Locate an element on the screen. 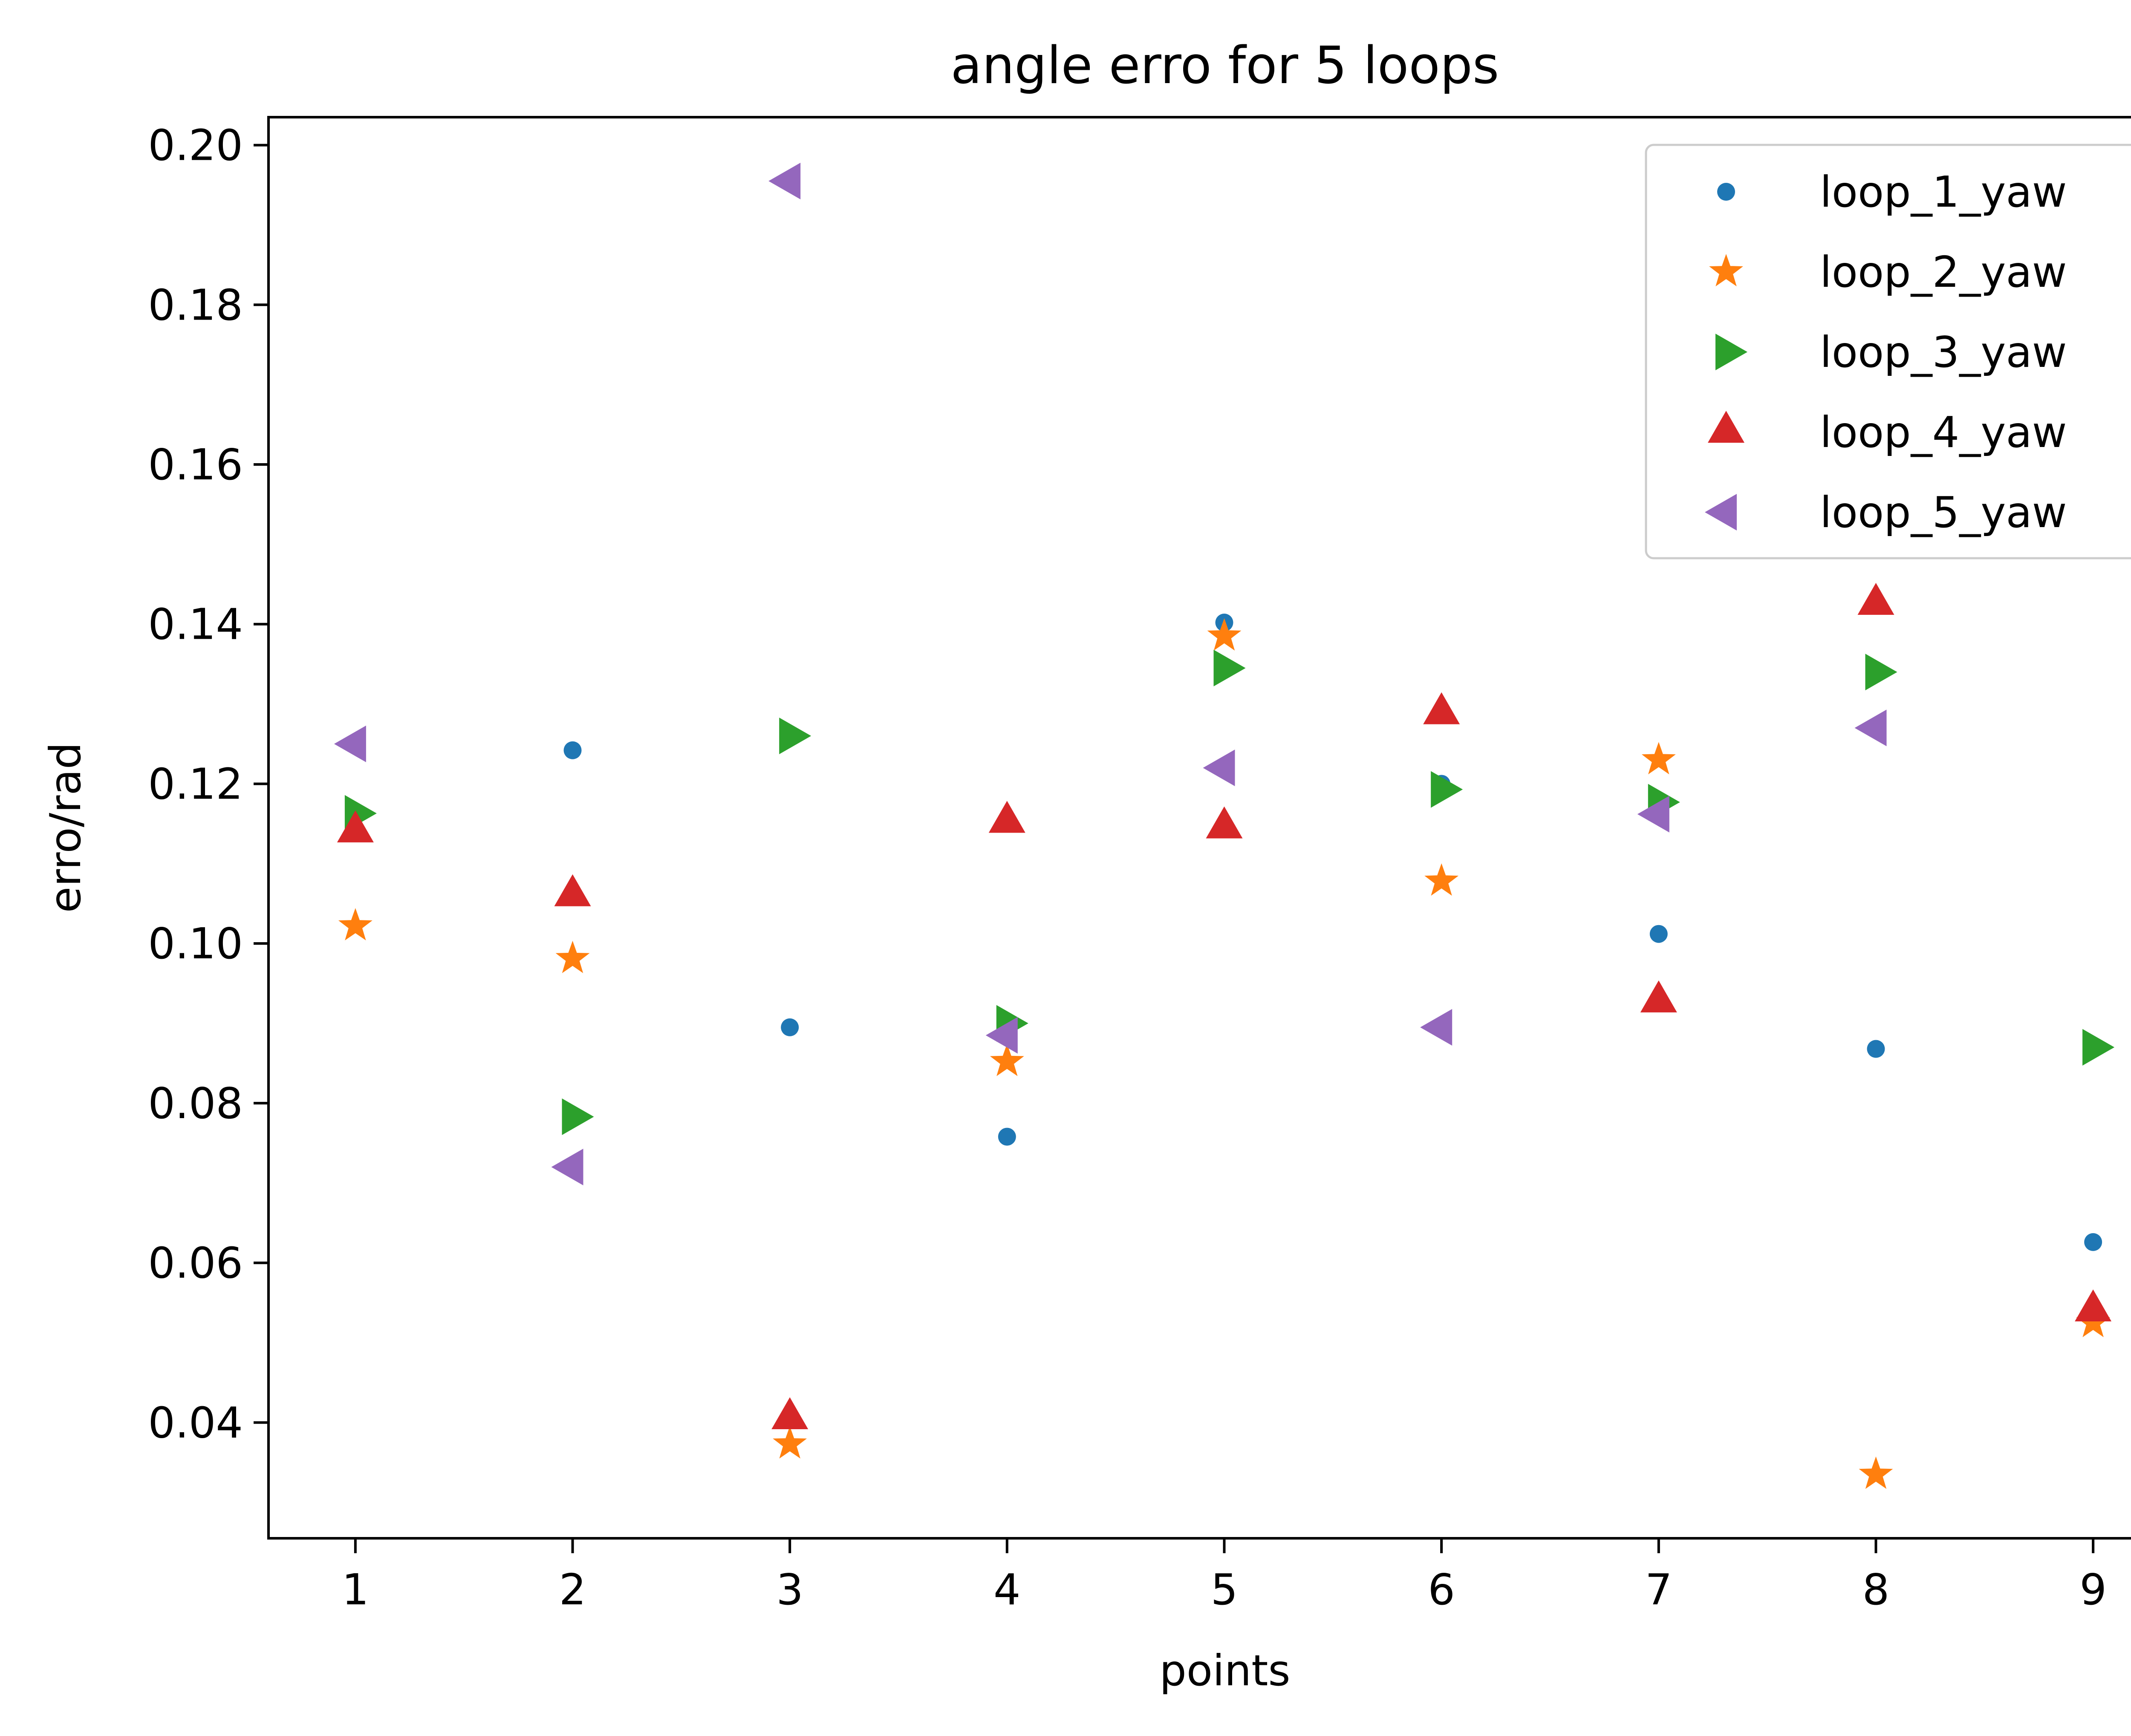  x-tick-label: 5 is located at coordinates (1224, 1590).